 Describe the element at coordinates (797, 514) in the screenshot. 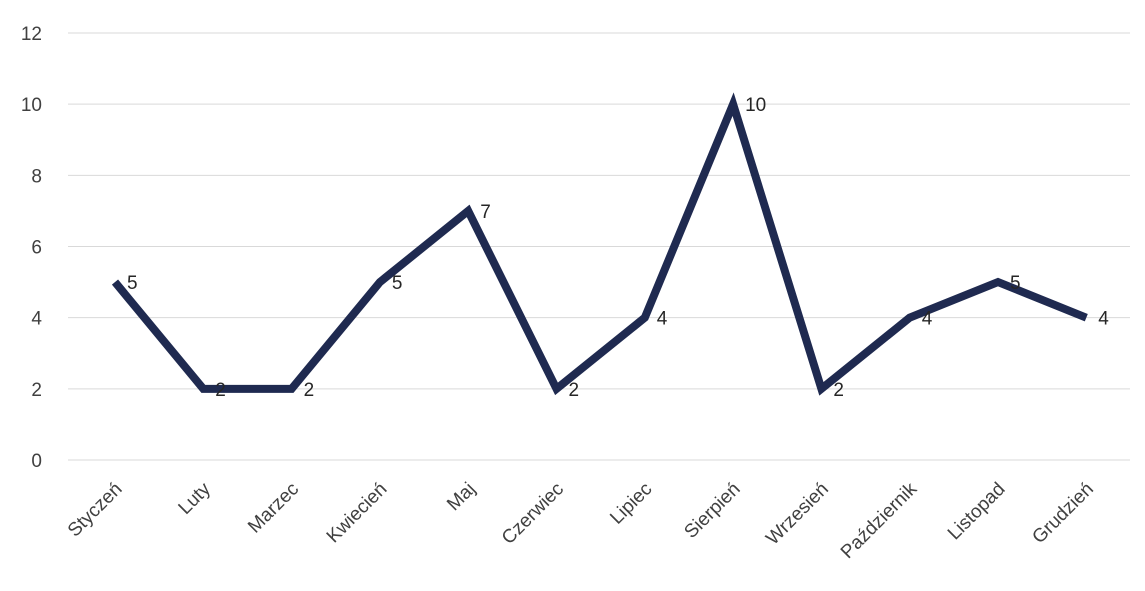

I see `x-tick-label: Wrzesień` at that location.